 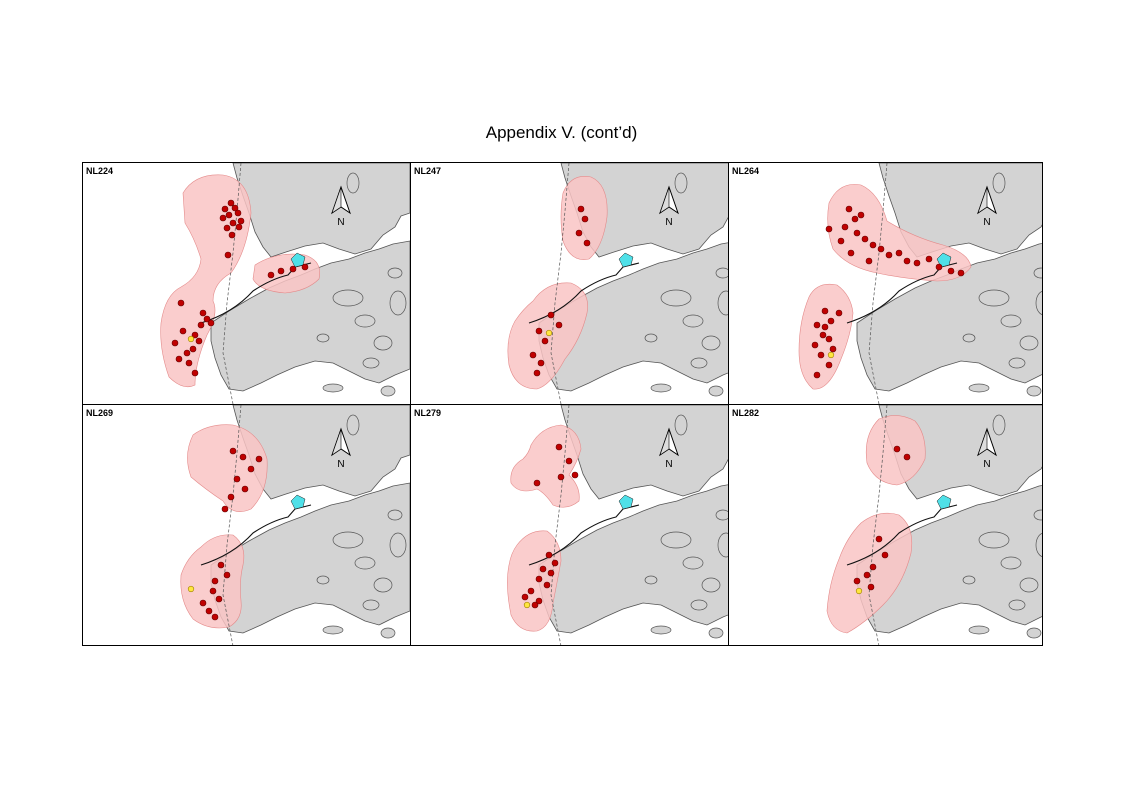 What do you see at coordinates (561, 132) in the screenshot?
I see `page-title: Appendix V. (cont’d)` at bounding box center [561, 132].